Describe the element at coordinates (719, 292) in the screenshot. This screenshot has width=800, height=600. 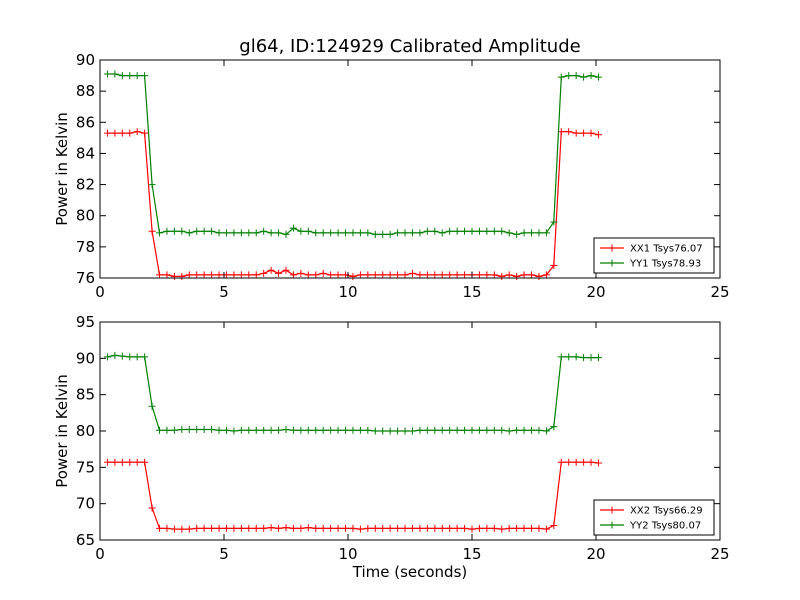
I see `x-tick-label: 25` at that location.